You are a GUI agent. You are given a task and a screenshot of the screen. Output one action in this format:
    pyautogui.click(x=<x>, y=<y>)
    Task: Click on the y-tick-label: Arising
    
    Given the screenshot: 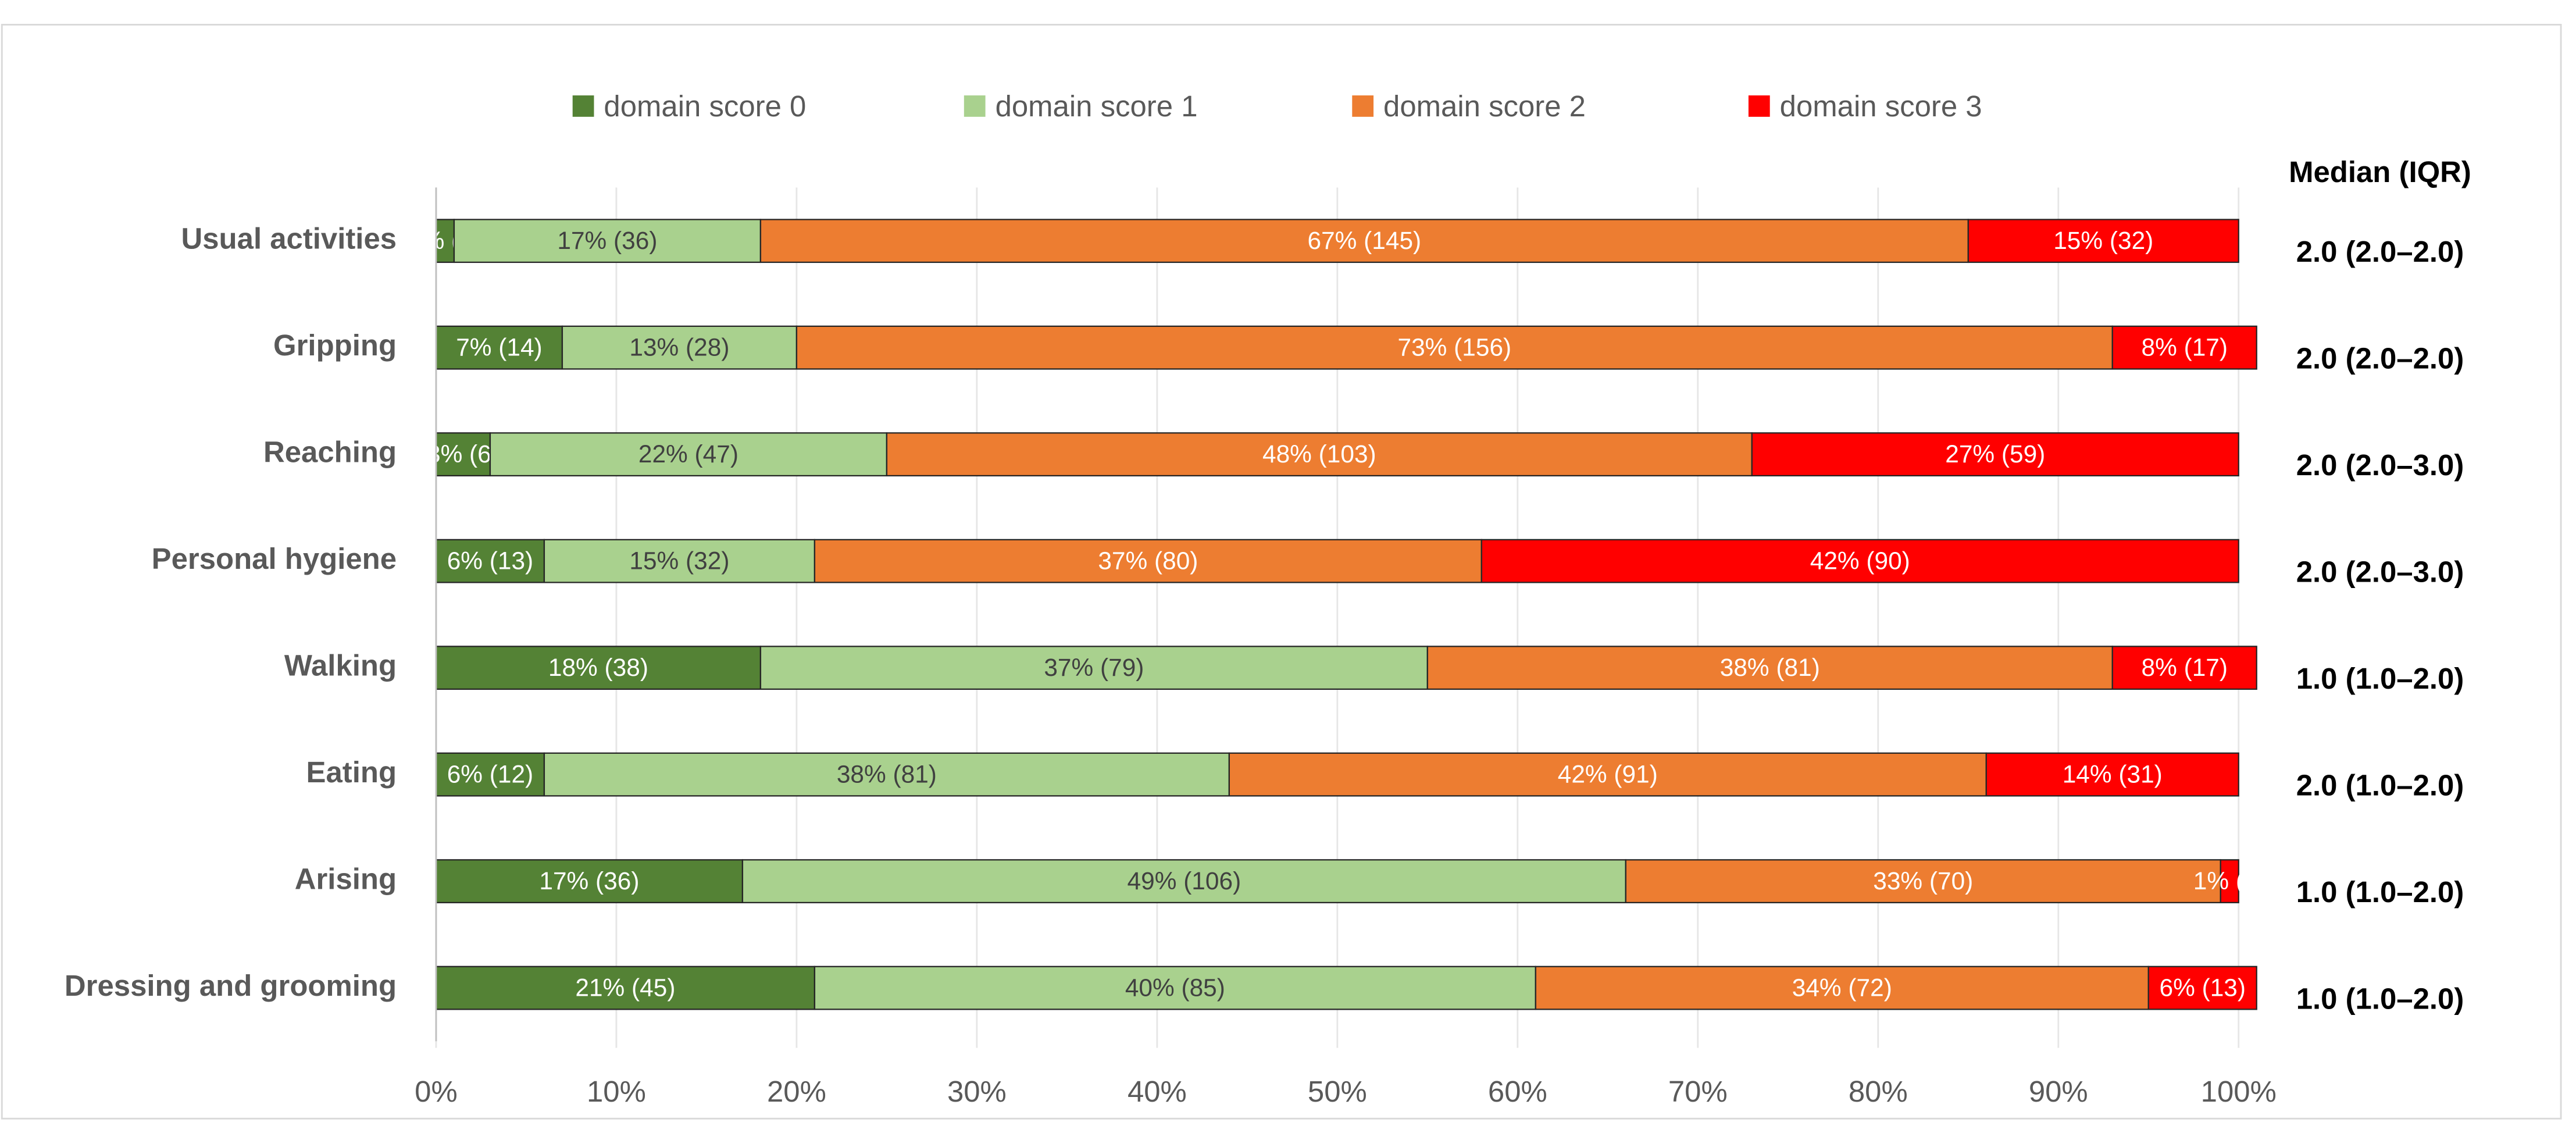 What is the action you would take?
    pyautogui.click(x=346, y=879)
    